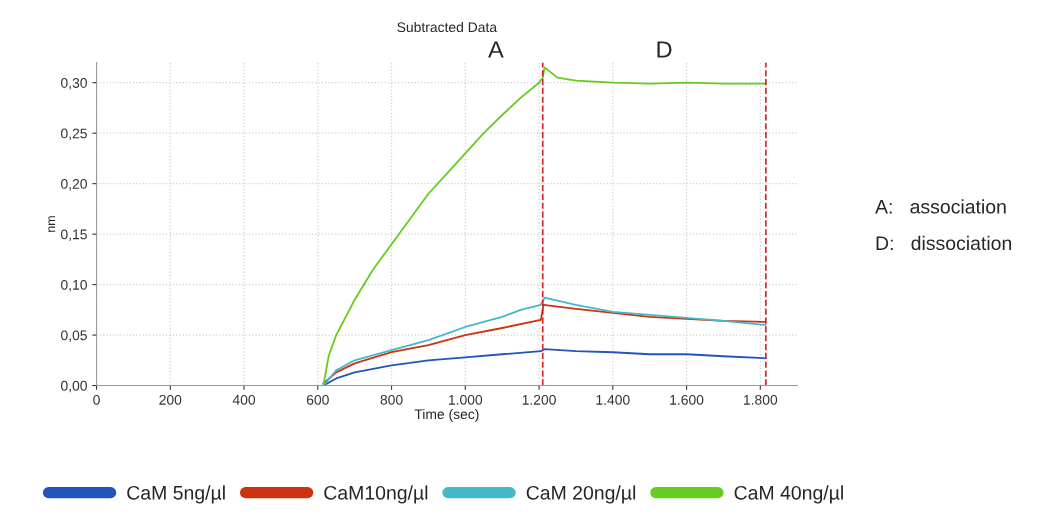 The height and width of the screenshot is (521, 1038). Describe the element at coordinates (376, 494) in the screenshot. I see `legend-label: CaM10ng/µl` at that location.